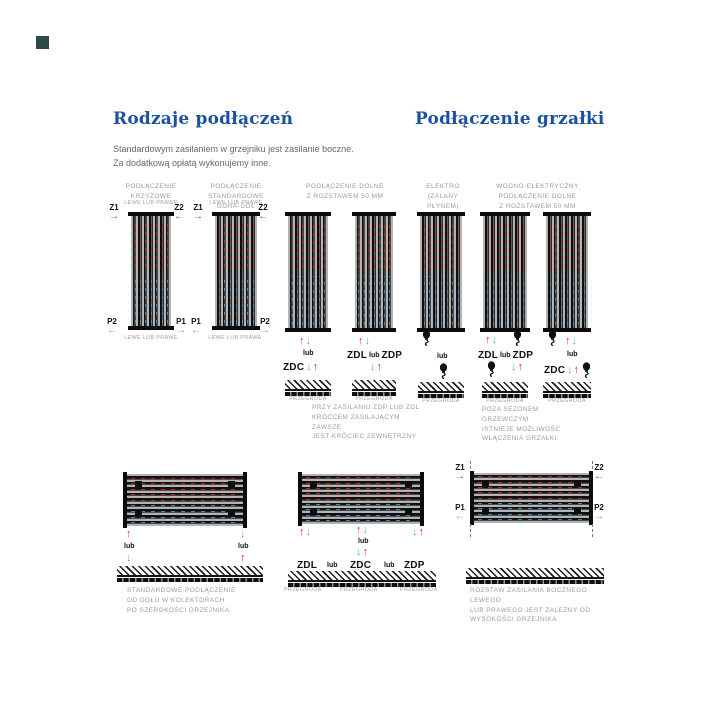  Describe the element at coordinates (470, 467) in the screenshot. I see `guide-line` at that location.